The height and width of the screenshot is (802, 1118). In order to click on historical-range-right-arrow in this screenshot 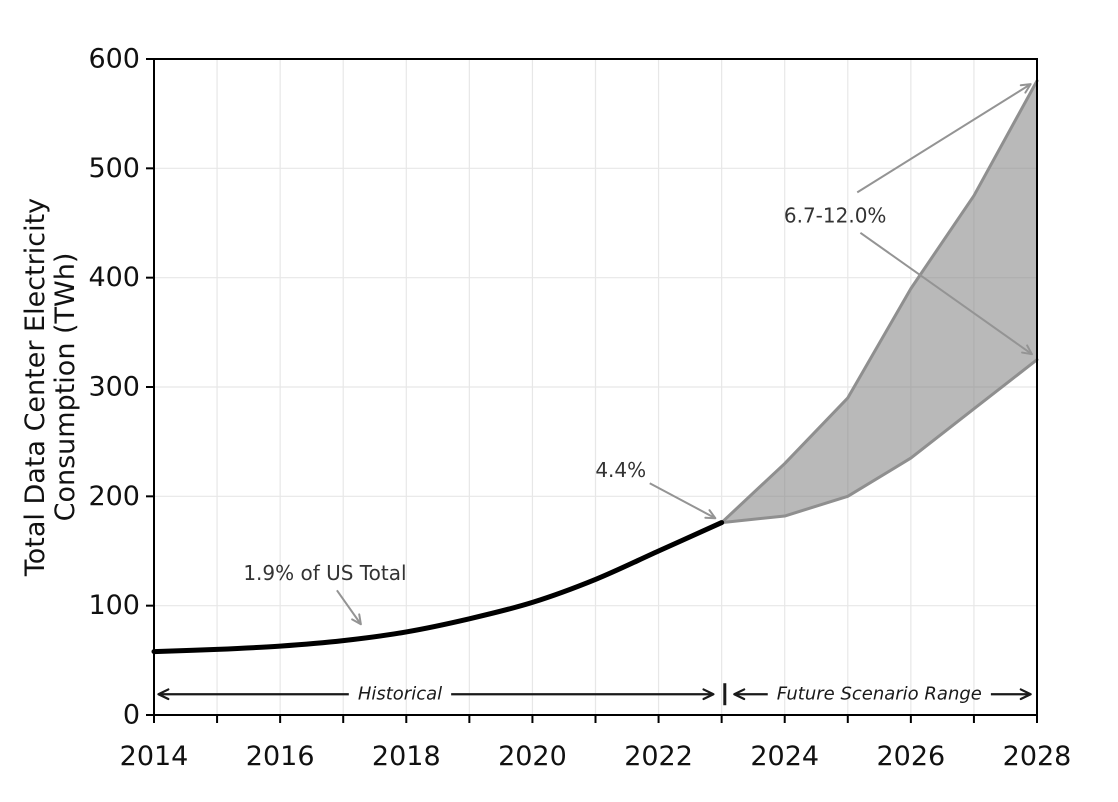, I will do `click(583, 694)`.